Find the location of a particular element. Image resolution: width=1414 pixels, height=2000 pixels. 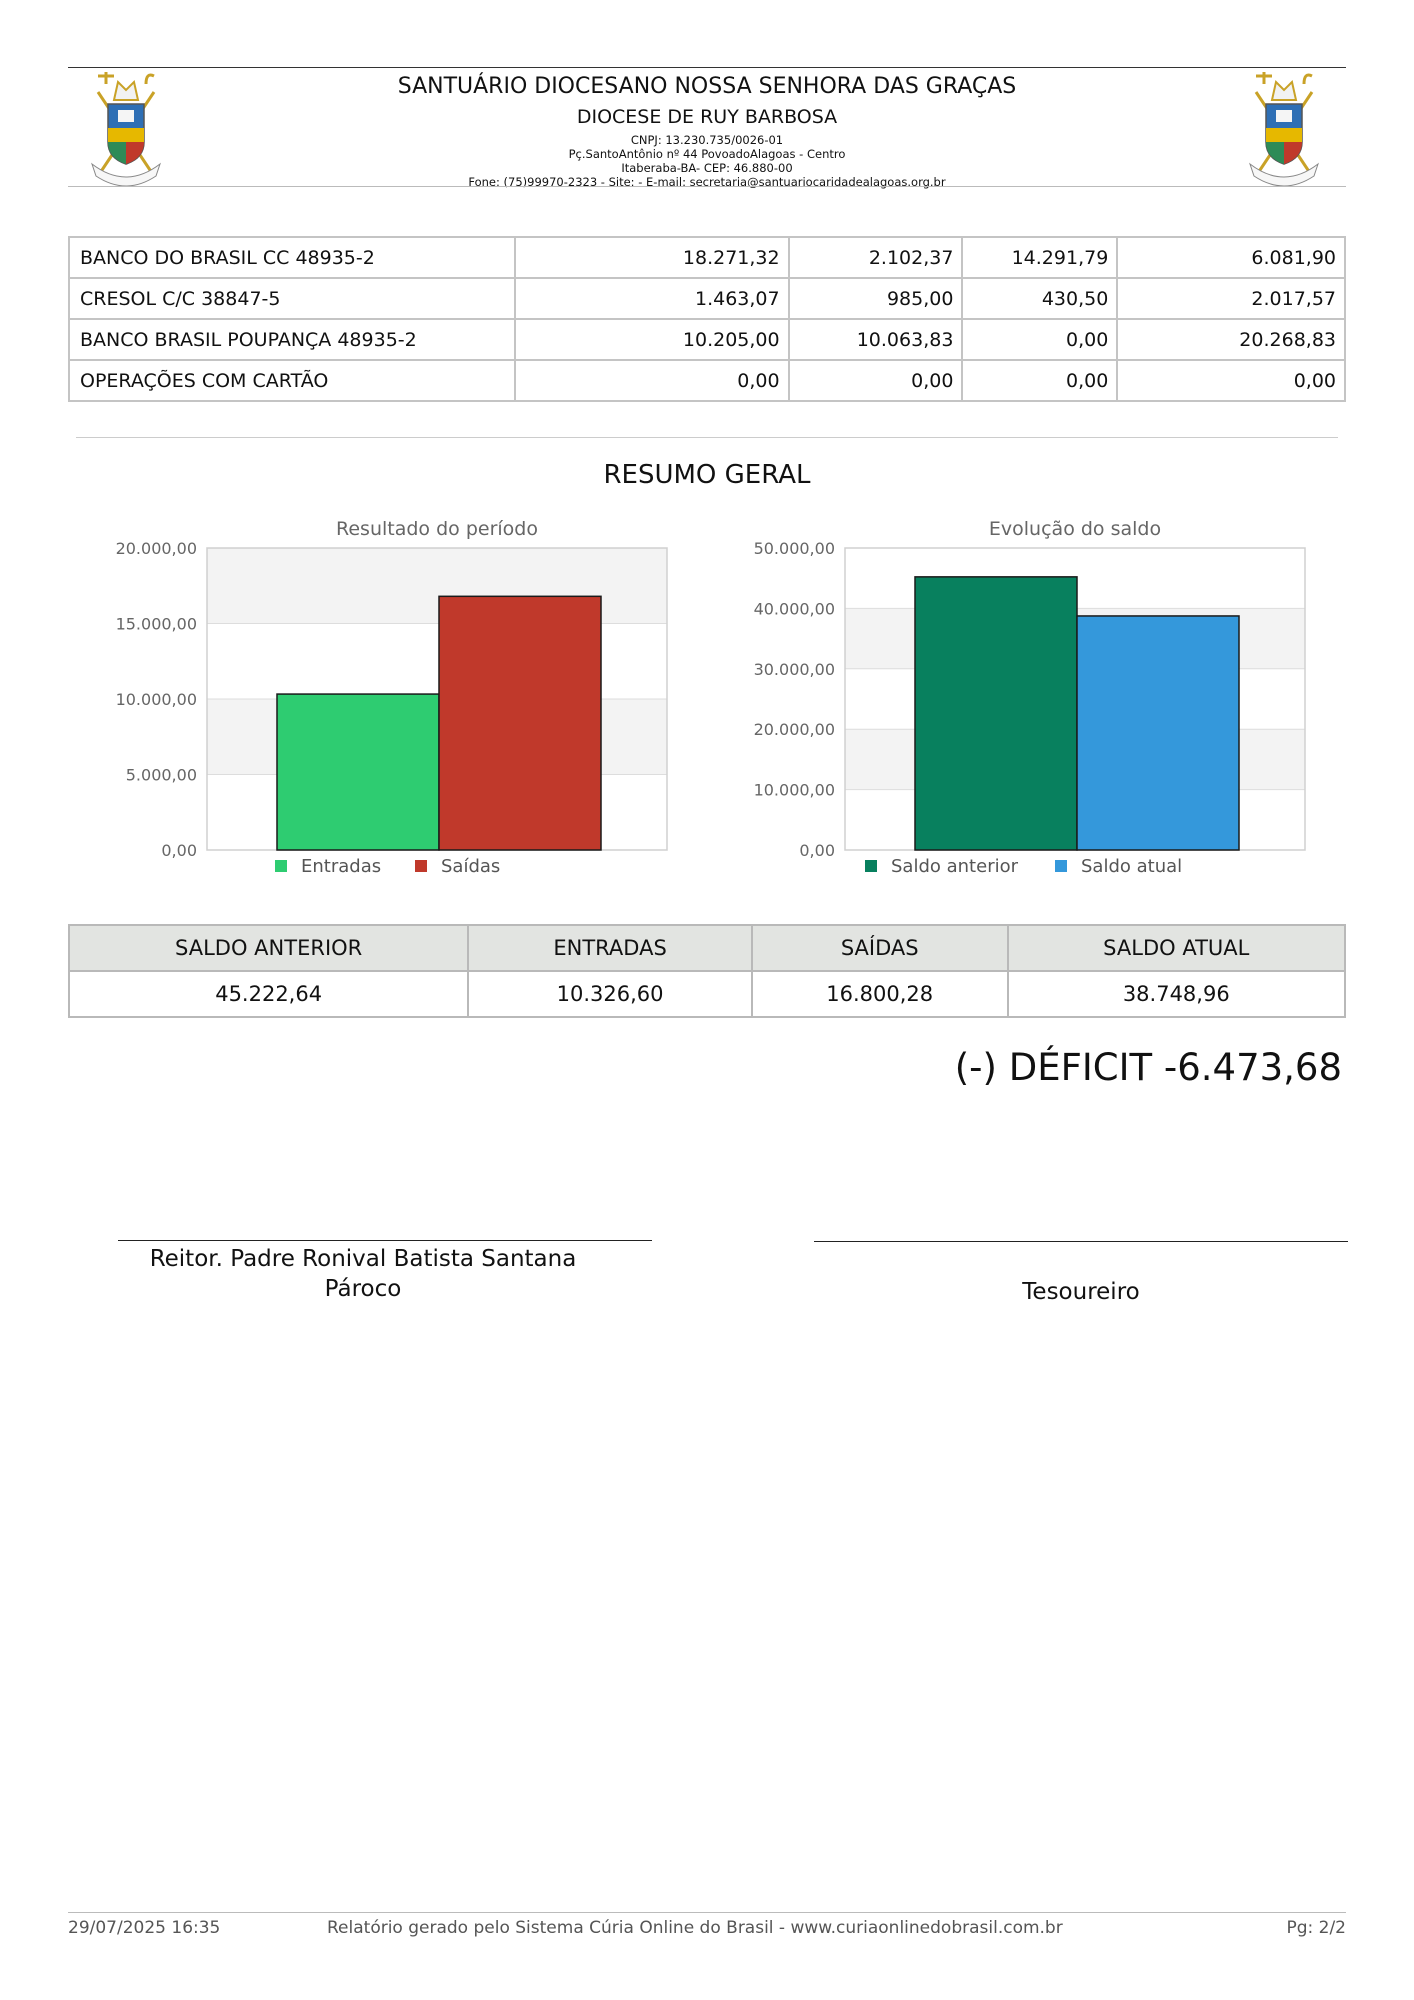

summary-title: RESUMO GERAL is located at coordinates (707, 475).